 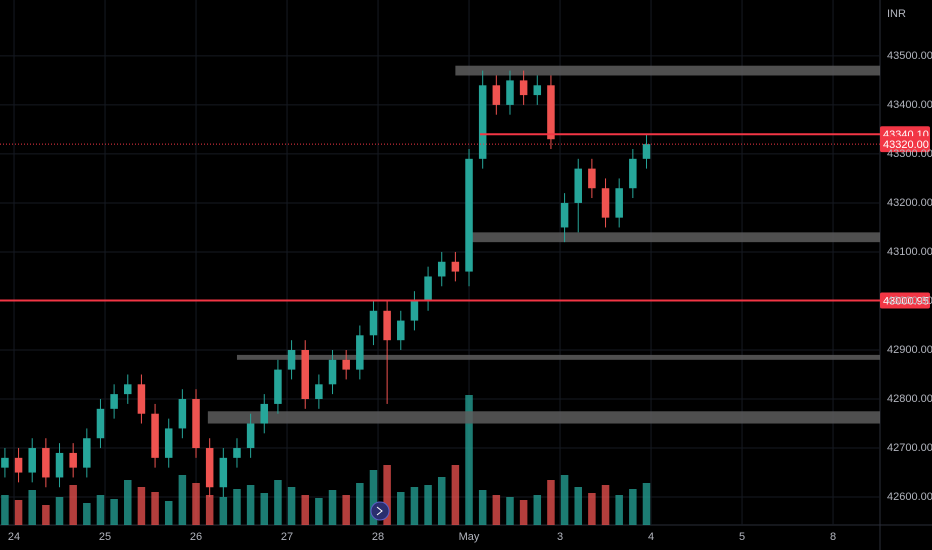 What do you see at coordinates (651, 537) in the screenshot?
I see `x-tick-label: 4` at bounding box center [651, 537].